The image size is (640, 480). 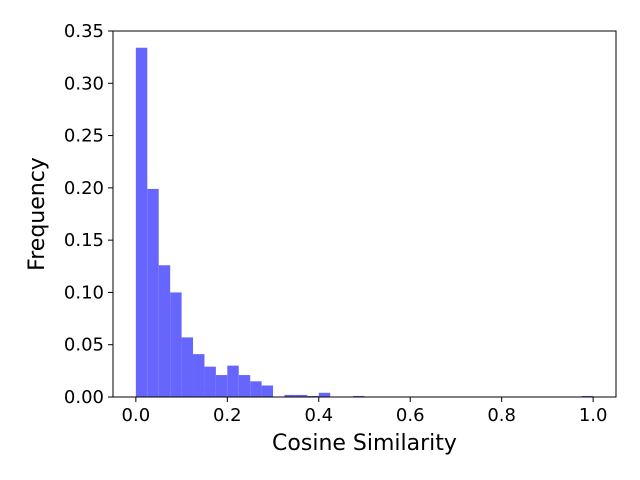 I want to click on y-tick-label: 0.00, so click(x=84, y=397).